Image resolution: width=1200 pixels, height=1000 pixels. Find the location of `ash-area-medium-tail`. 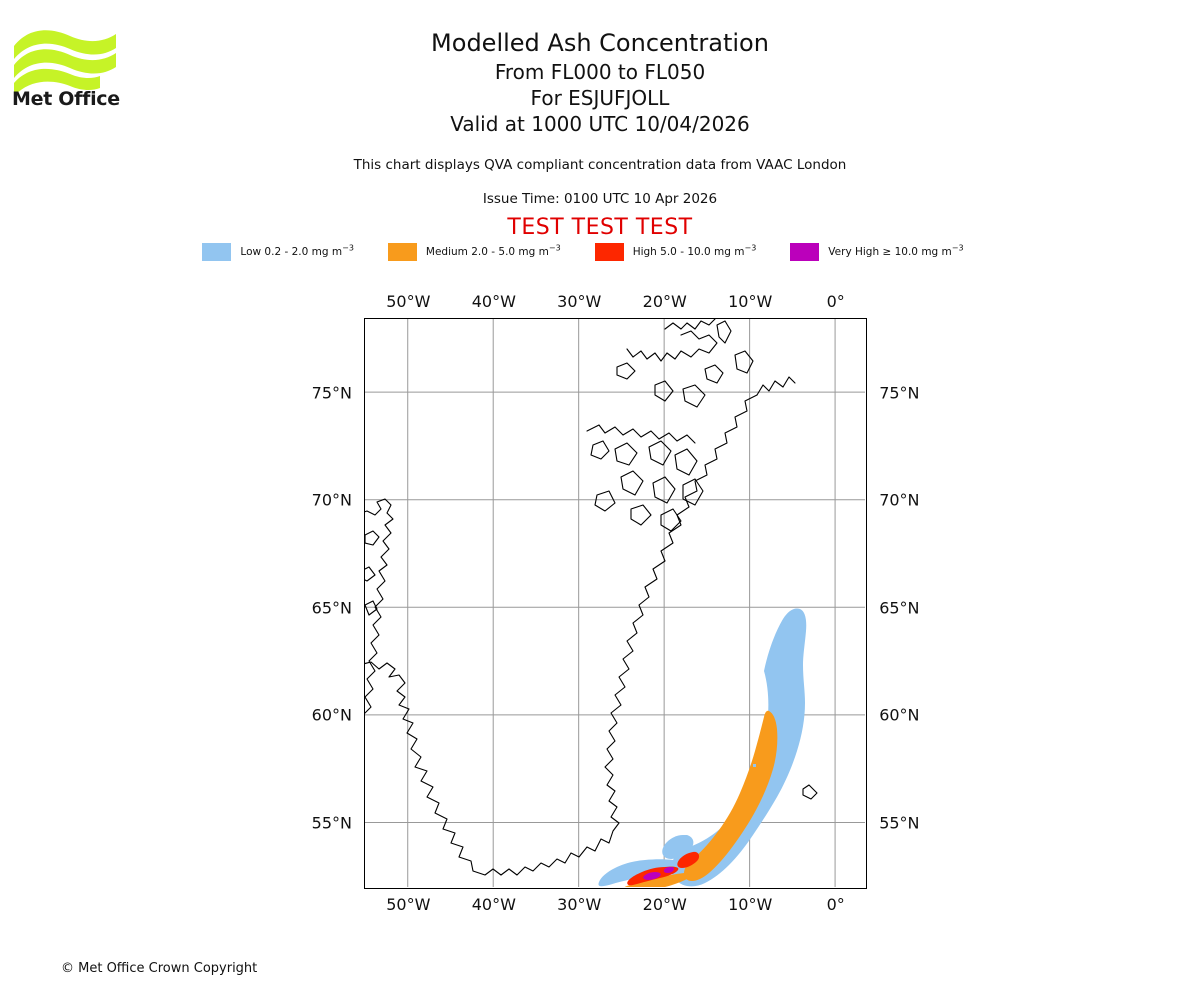

ash-area-medium-tail is located at coordinates (657, 880).